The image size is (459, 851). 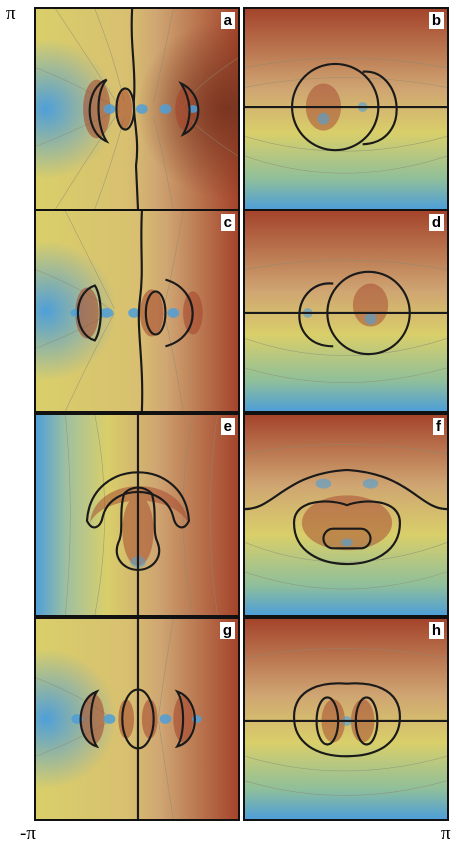 I want to click on panel-c-plot, so click(x=137, y=311).